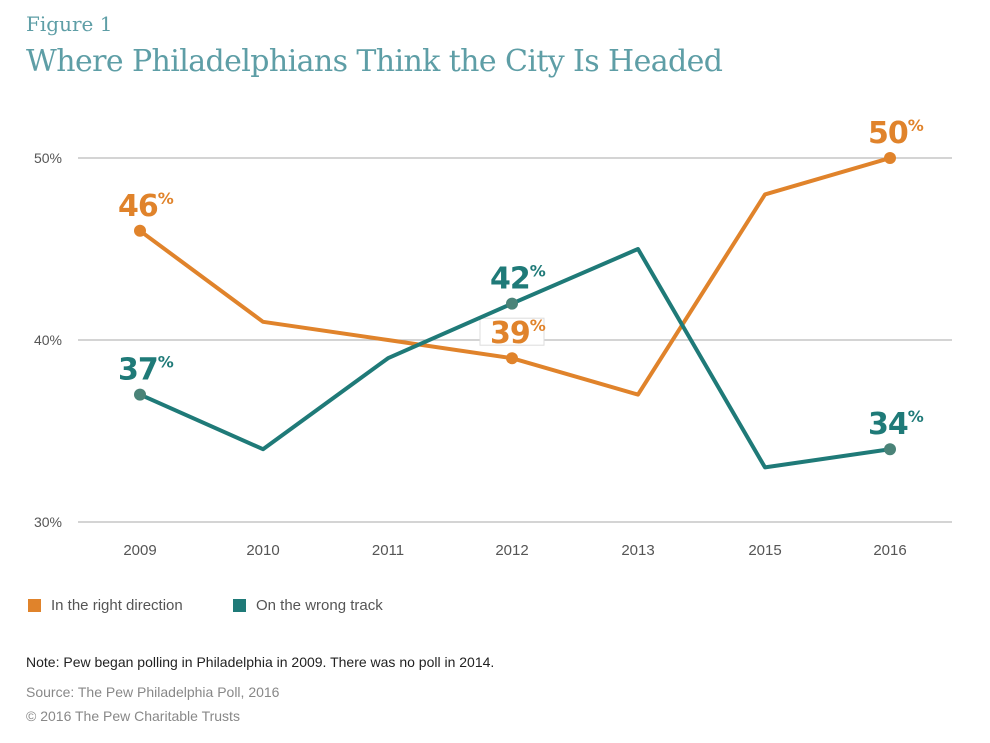 The image size is (990, 743). I want to click on x-tick-label: 2011, so click(388, 550).